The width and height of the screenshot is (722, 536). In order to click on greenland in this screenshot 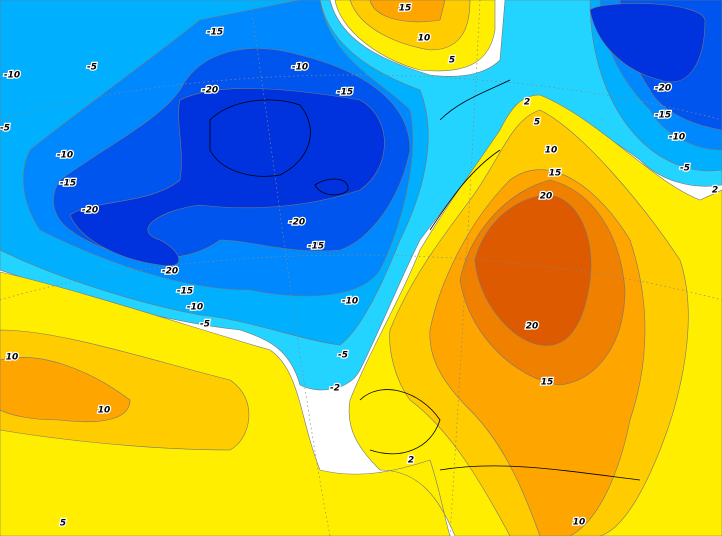, I will do `click(260, 138)`.